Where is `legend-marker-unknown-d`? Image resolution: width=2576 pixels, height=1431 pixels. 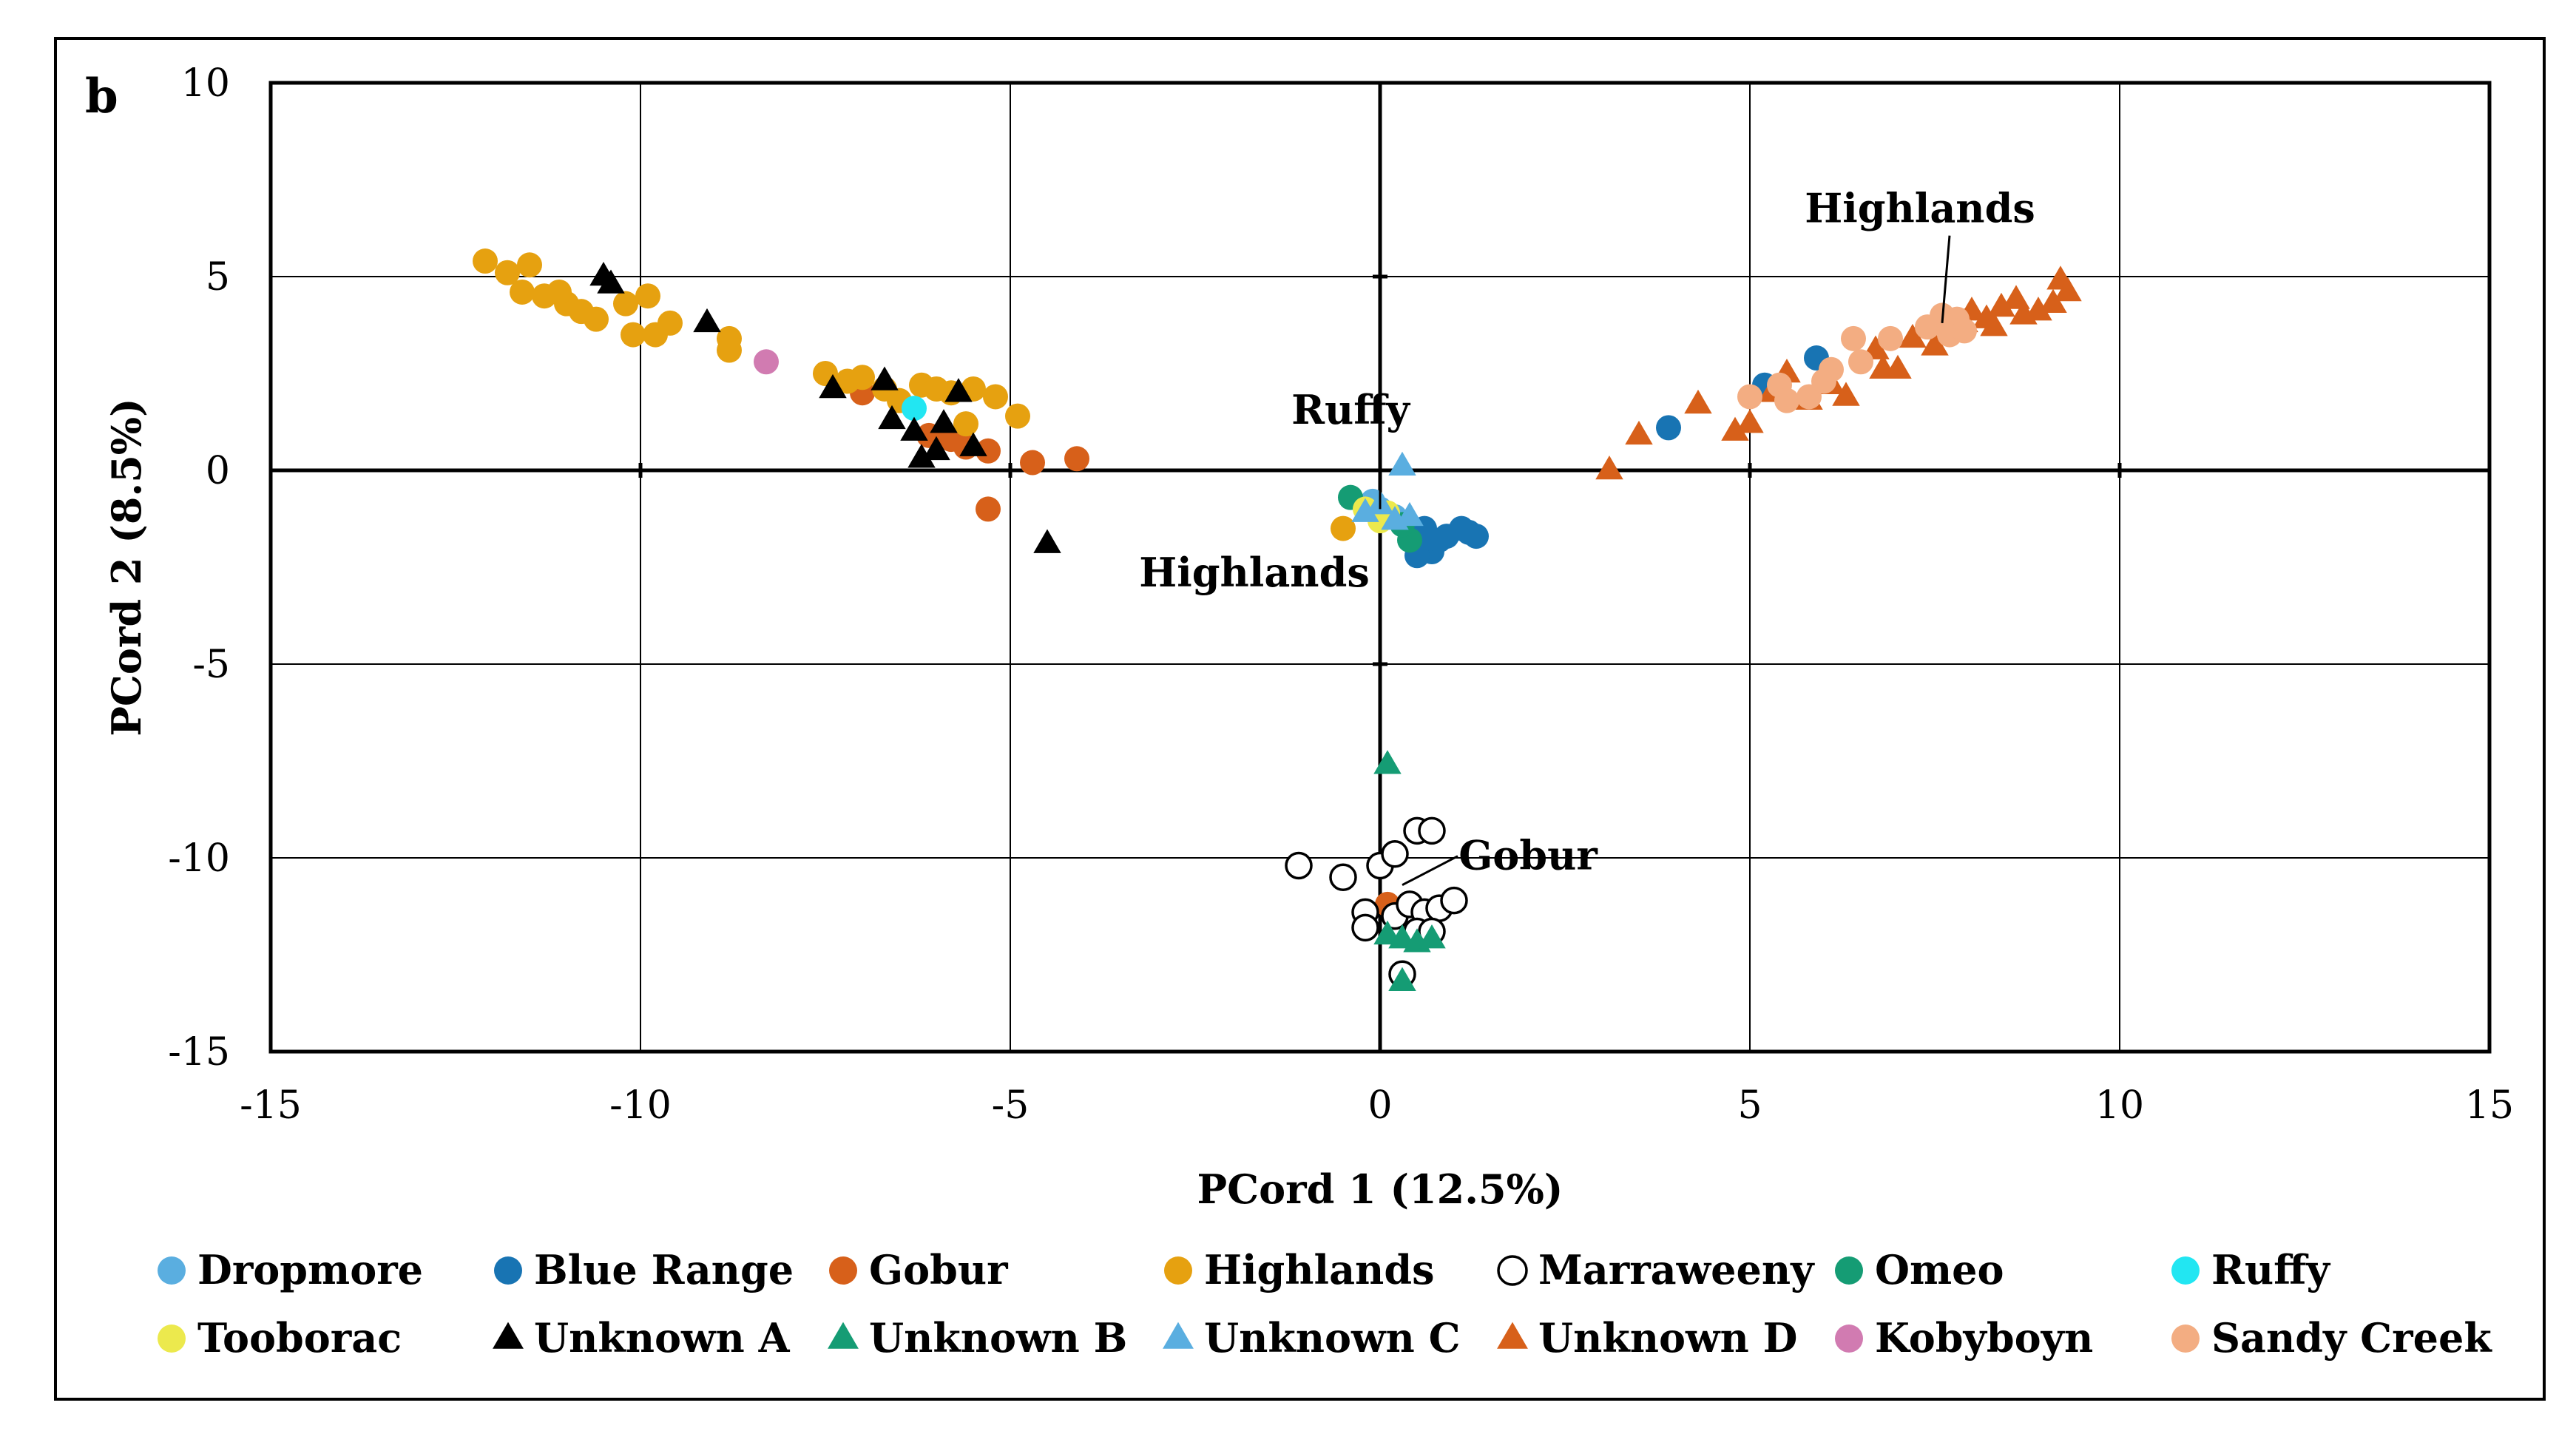 legend-marker-unknown-d is located at coordinates (1512, 1335).